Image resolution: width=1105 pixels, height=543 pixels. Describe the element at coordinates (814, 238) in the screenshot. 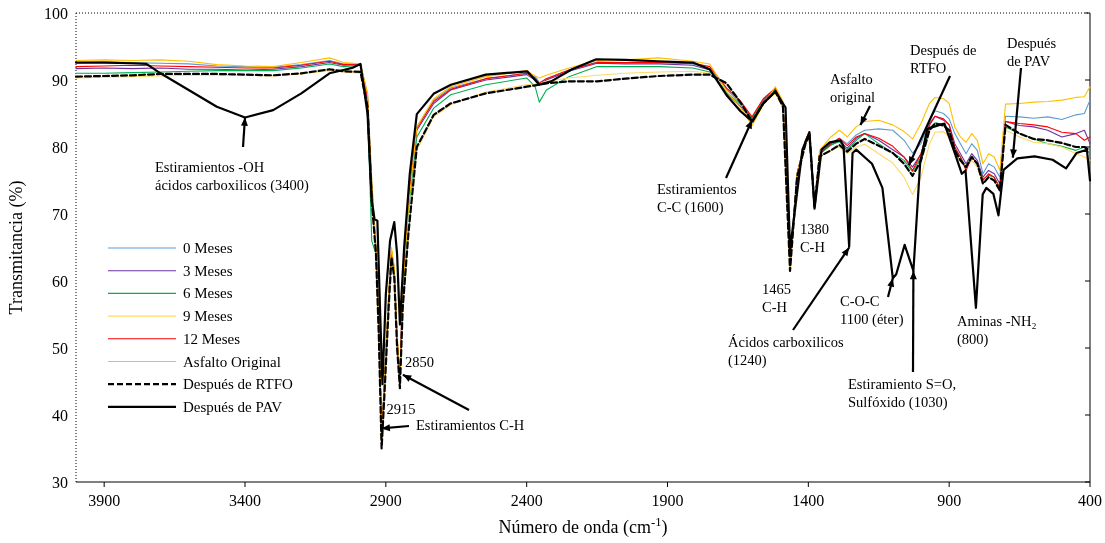

I see `annotation: 1380 C-H` at that location.